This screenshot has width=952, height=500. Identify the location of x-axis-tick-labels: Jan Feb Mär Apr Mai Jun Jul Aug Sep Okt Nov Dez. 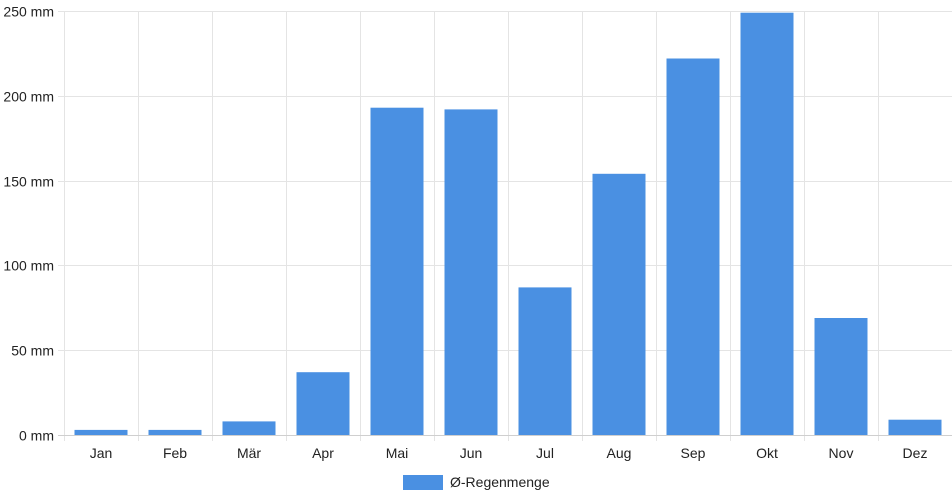
(509, 453).